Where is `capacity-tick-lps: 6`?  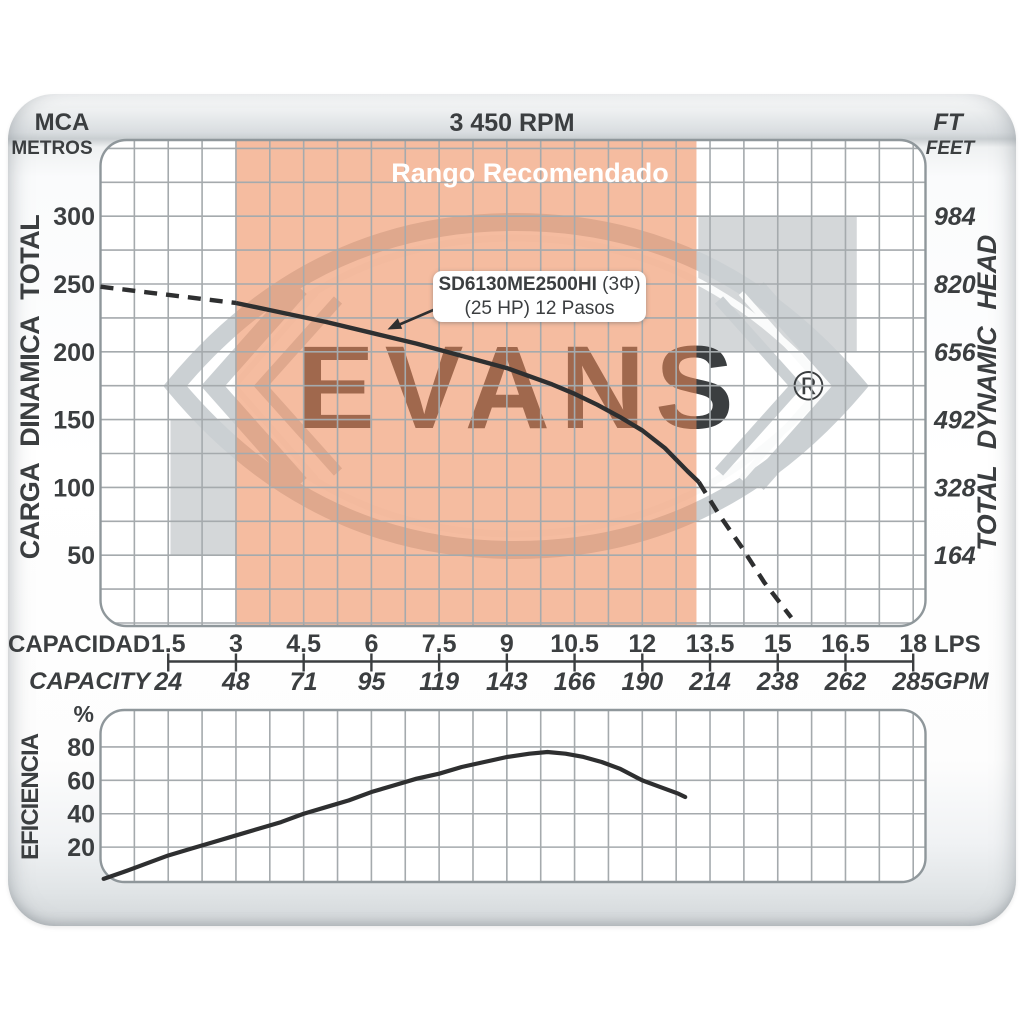
capacity-tick-lps: 6 is located at coordinates (371, 644).